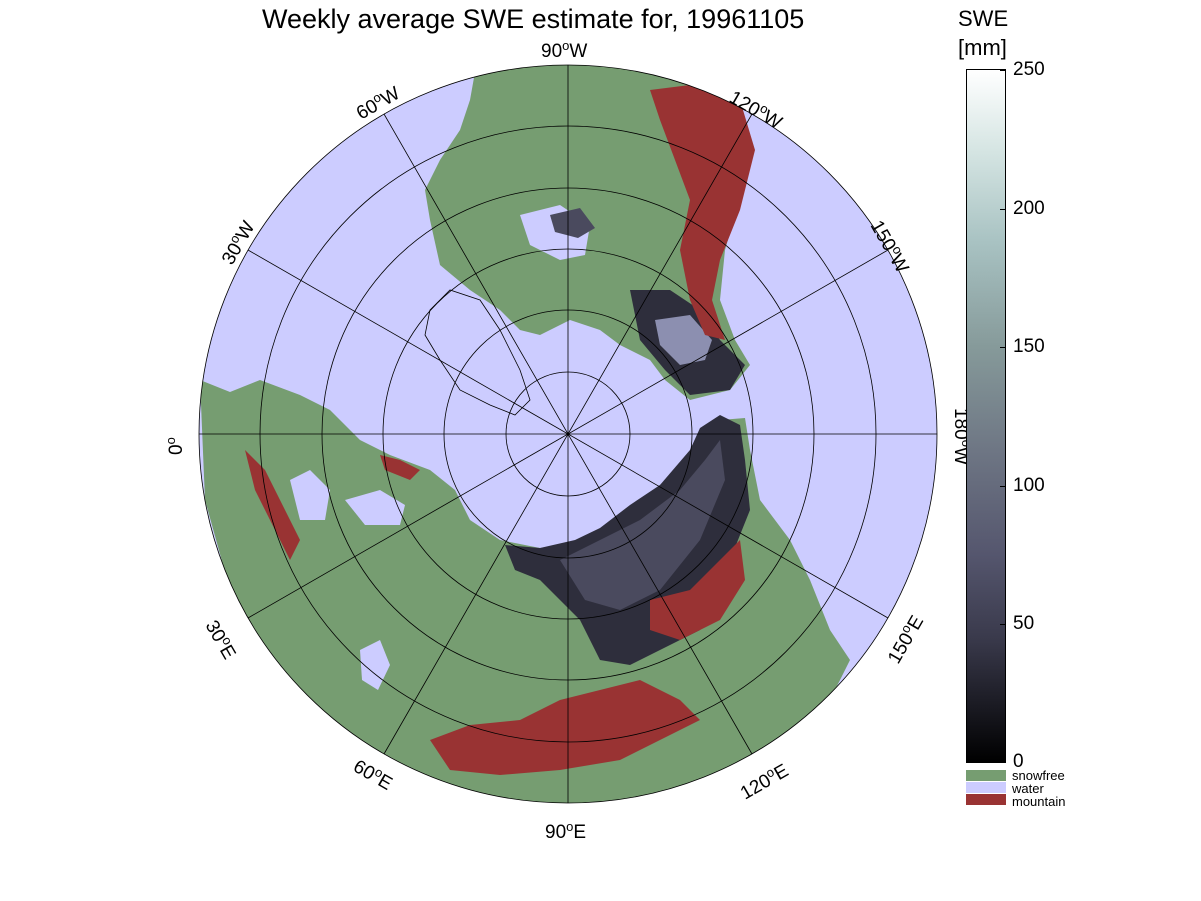 The image size is (1201, 901). Describe the element at coordinates (1029, 346) in the screenshot. I see `colorbar-tick-label: 150` at that location.